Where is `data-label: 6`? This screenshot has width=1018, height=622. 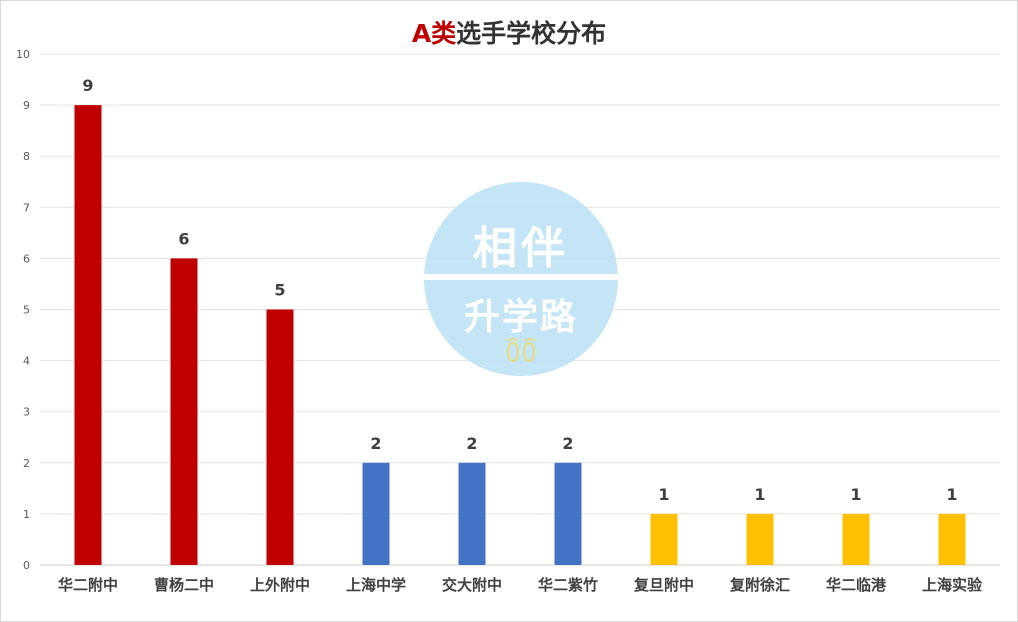
data-label: 6 is located at coordinates (183, 238).